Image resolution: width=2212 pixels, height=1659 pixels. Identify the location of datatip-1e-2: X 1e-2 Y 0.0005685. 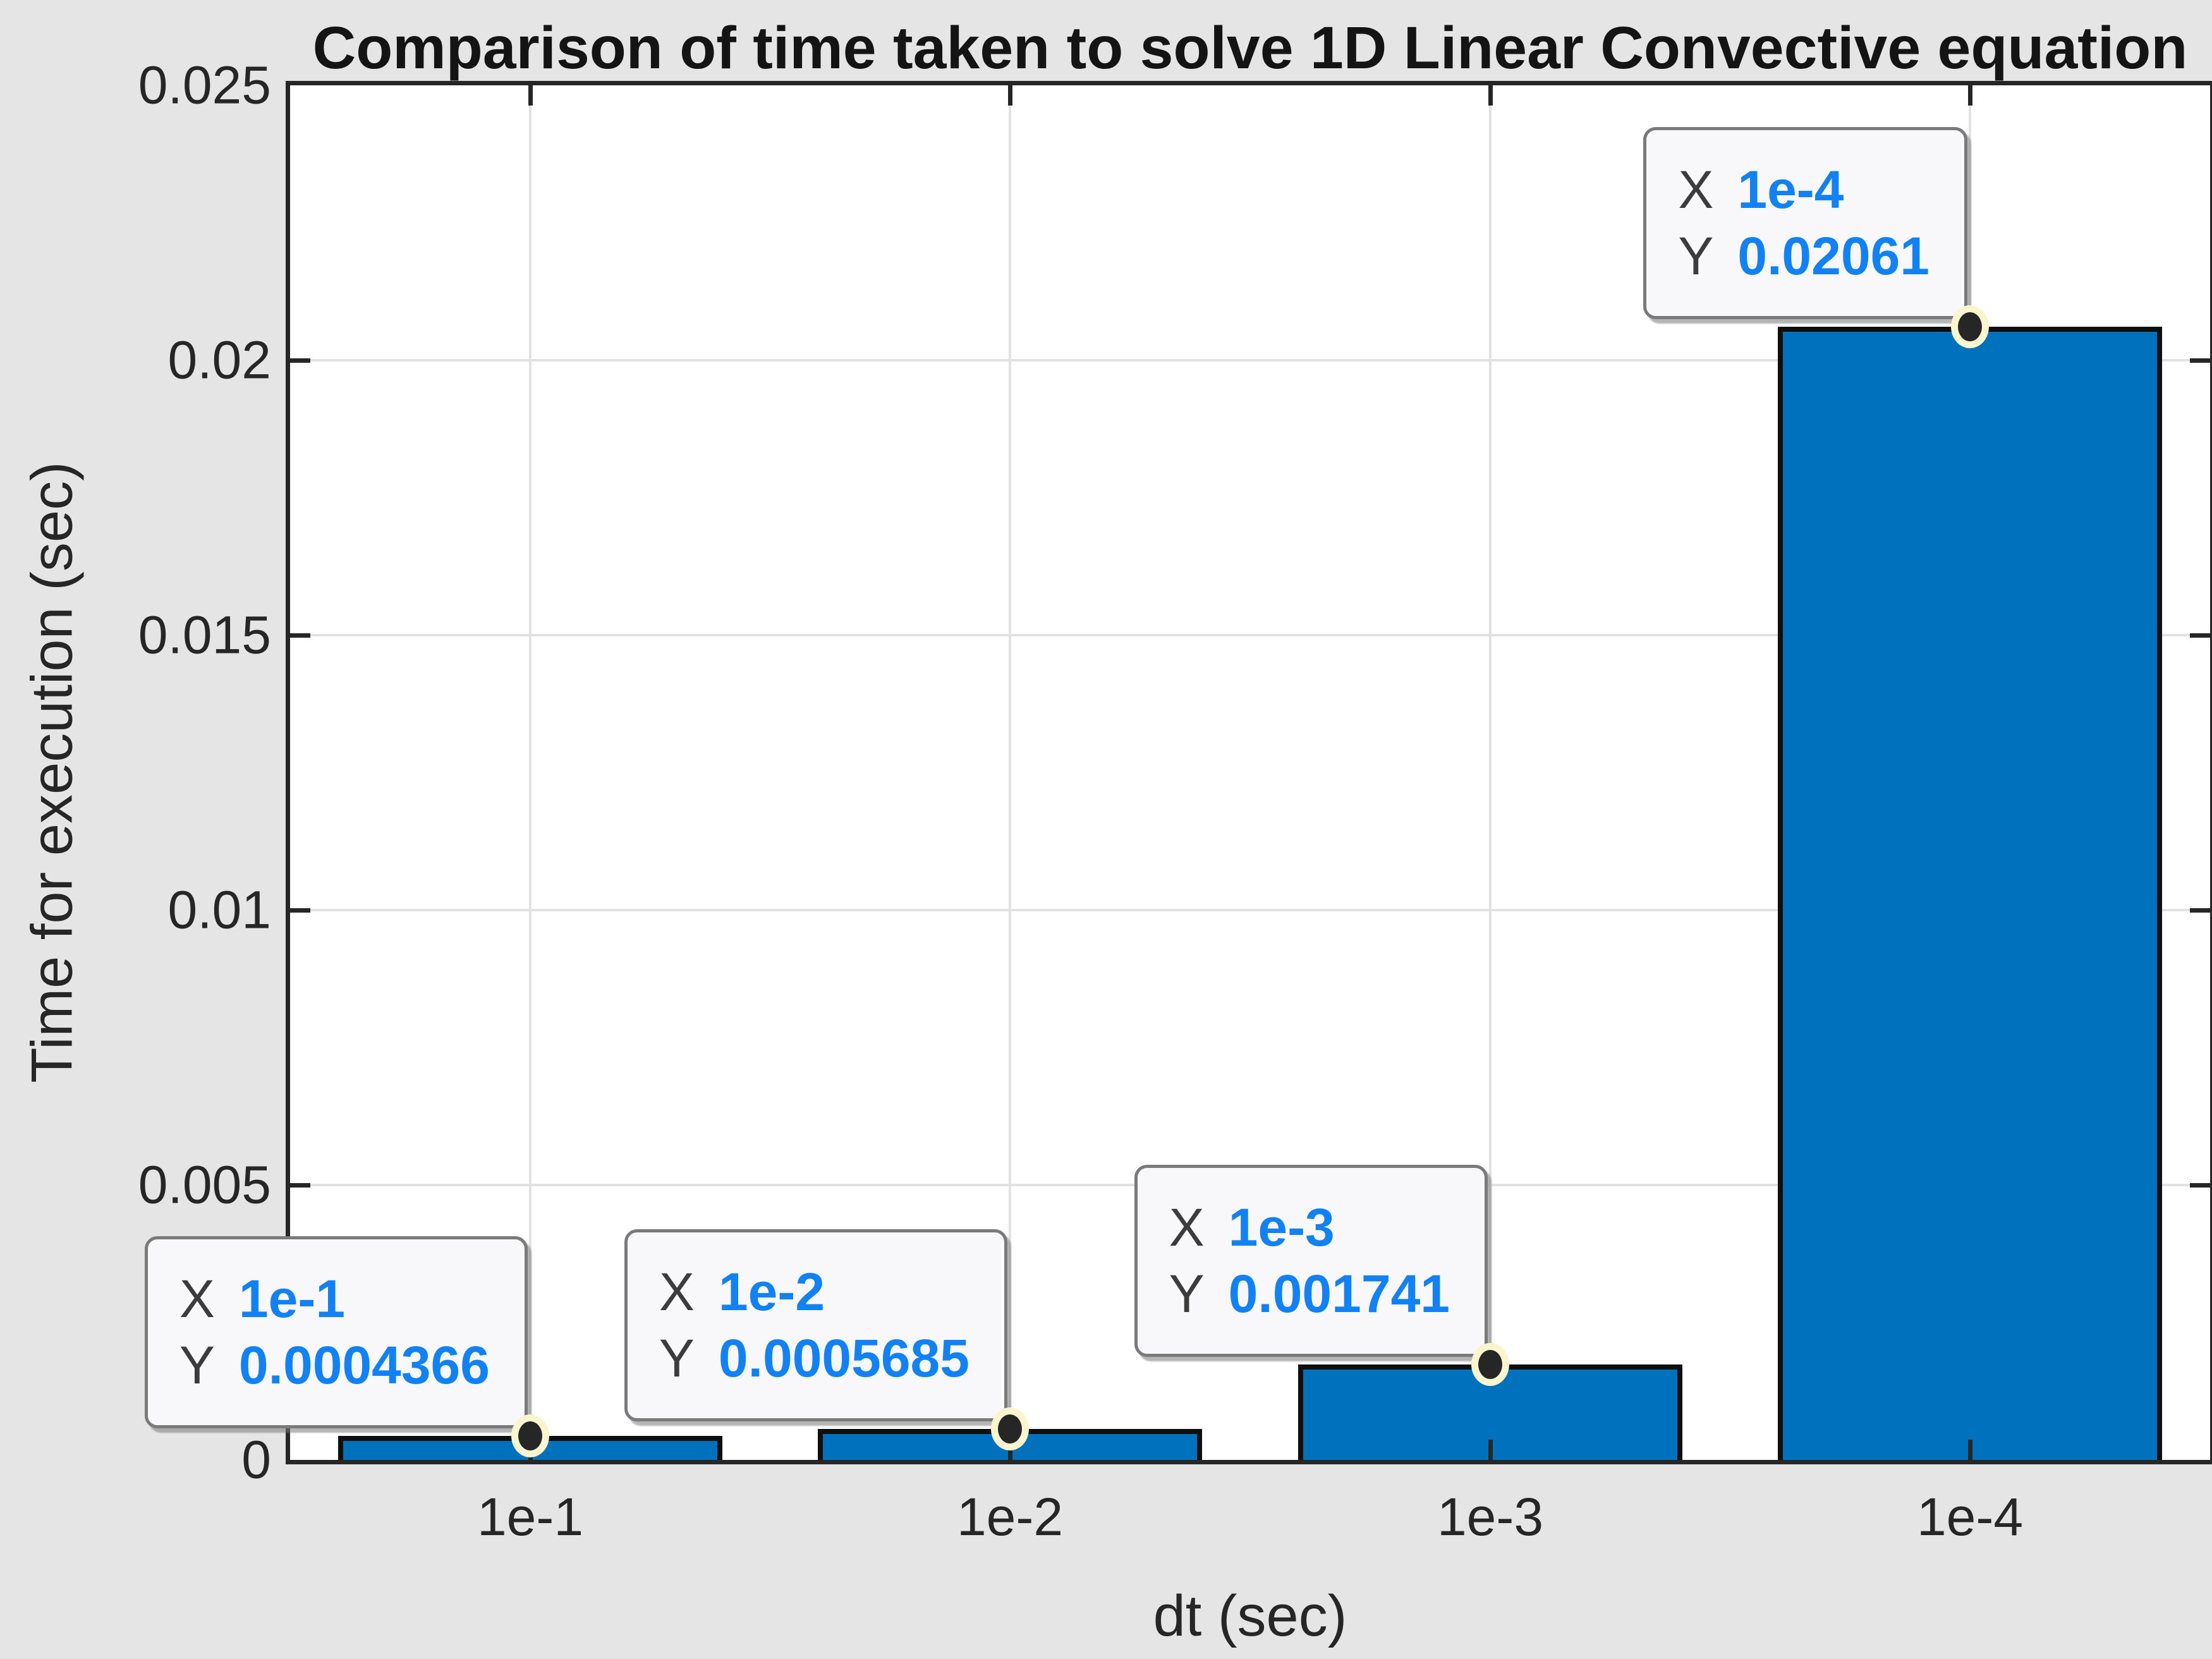
(815, 1325).